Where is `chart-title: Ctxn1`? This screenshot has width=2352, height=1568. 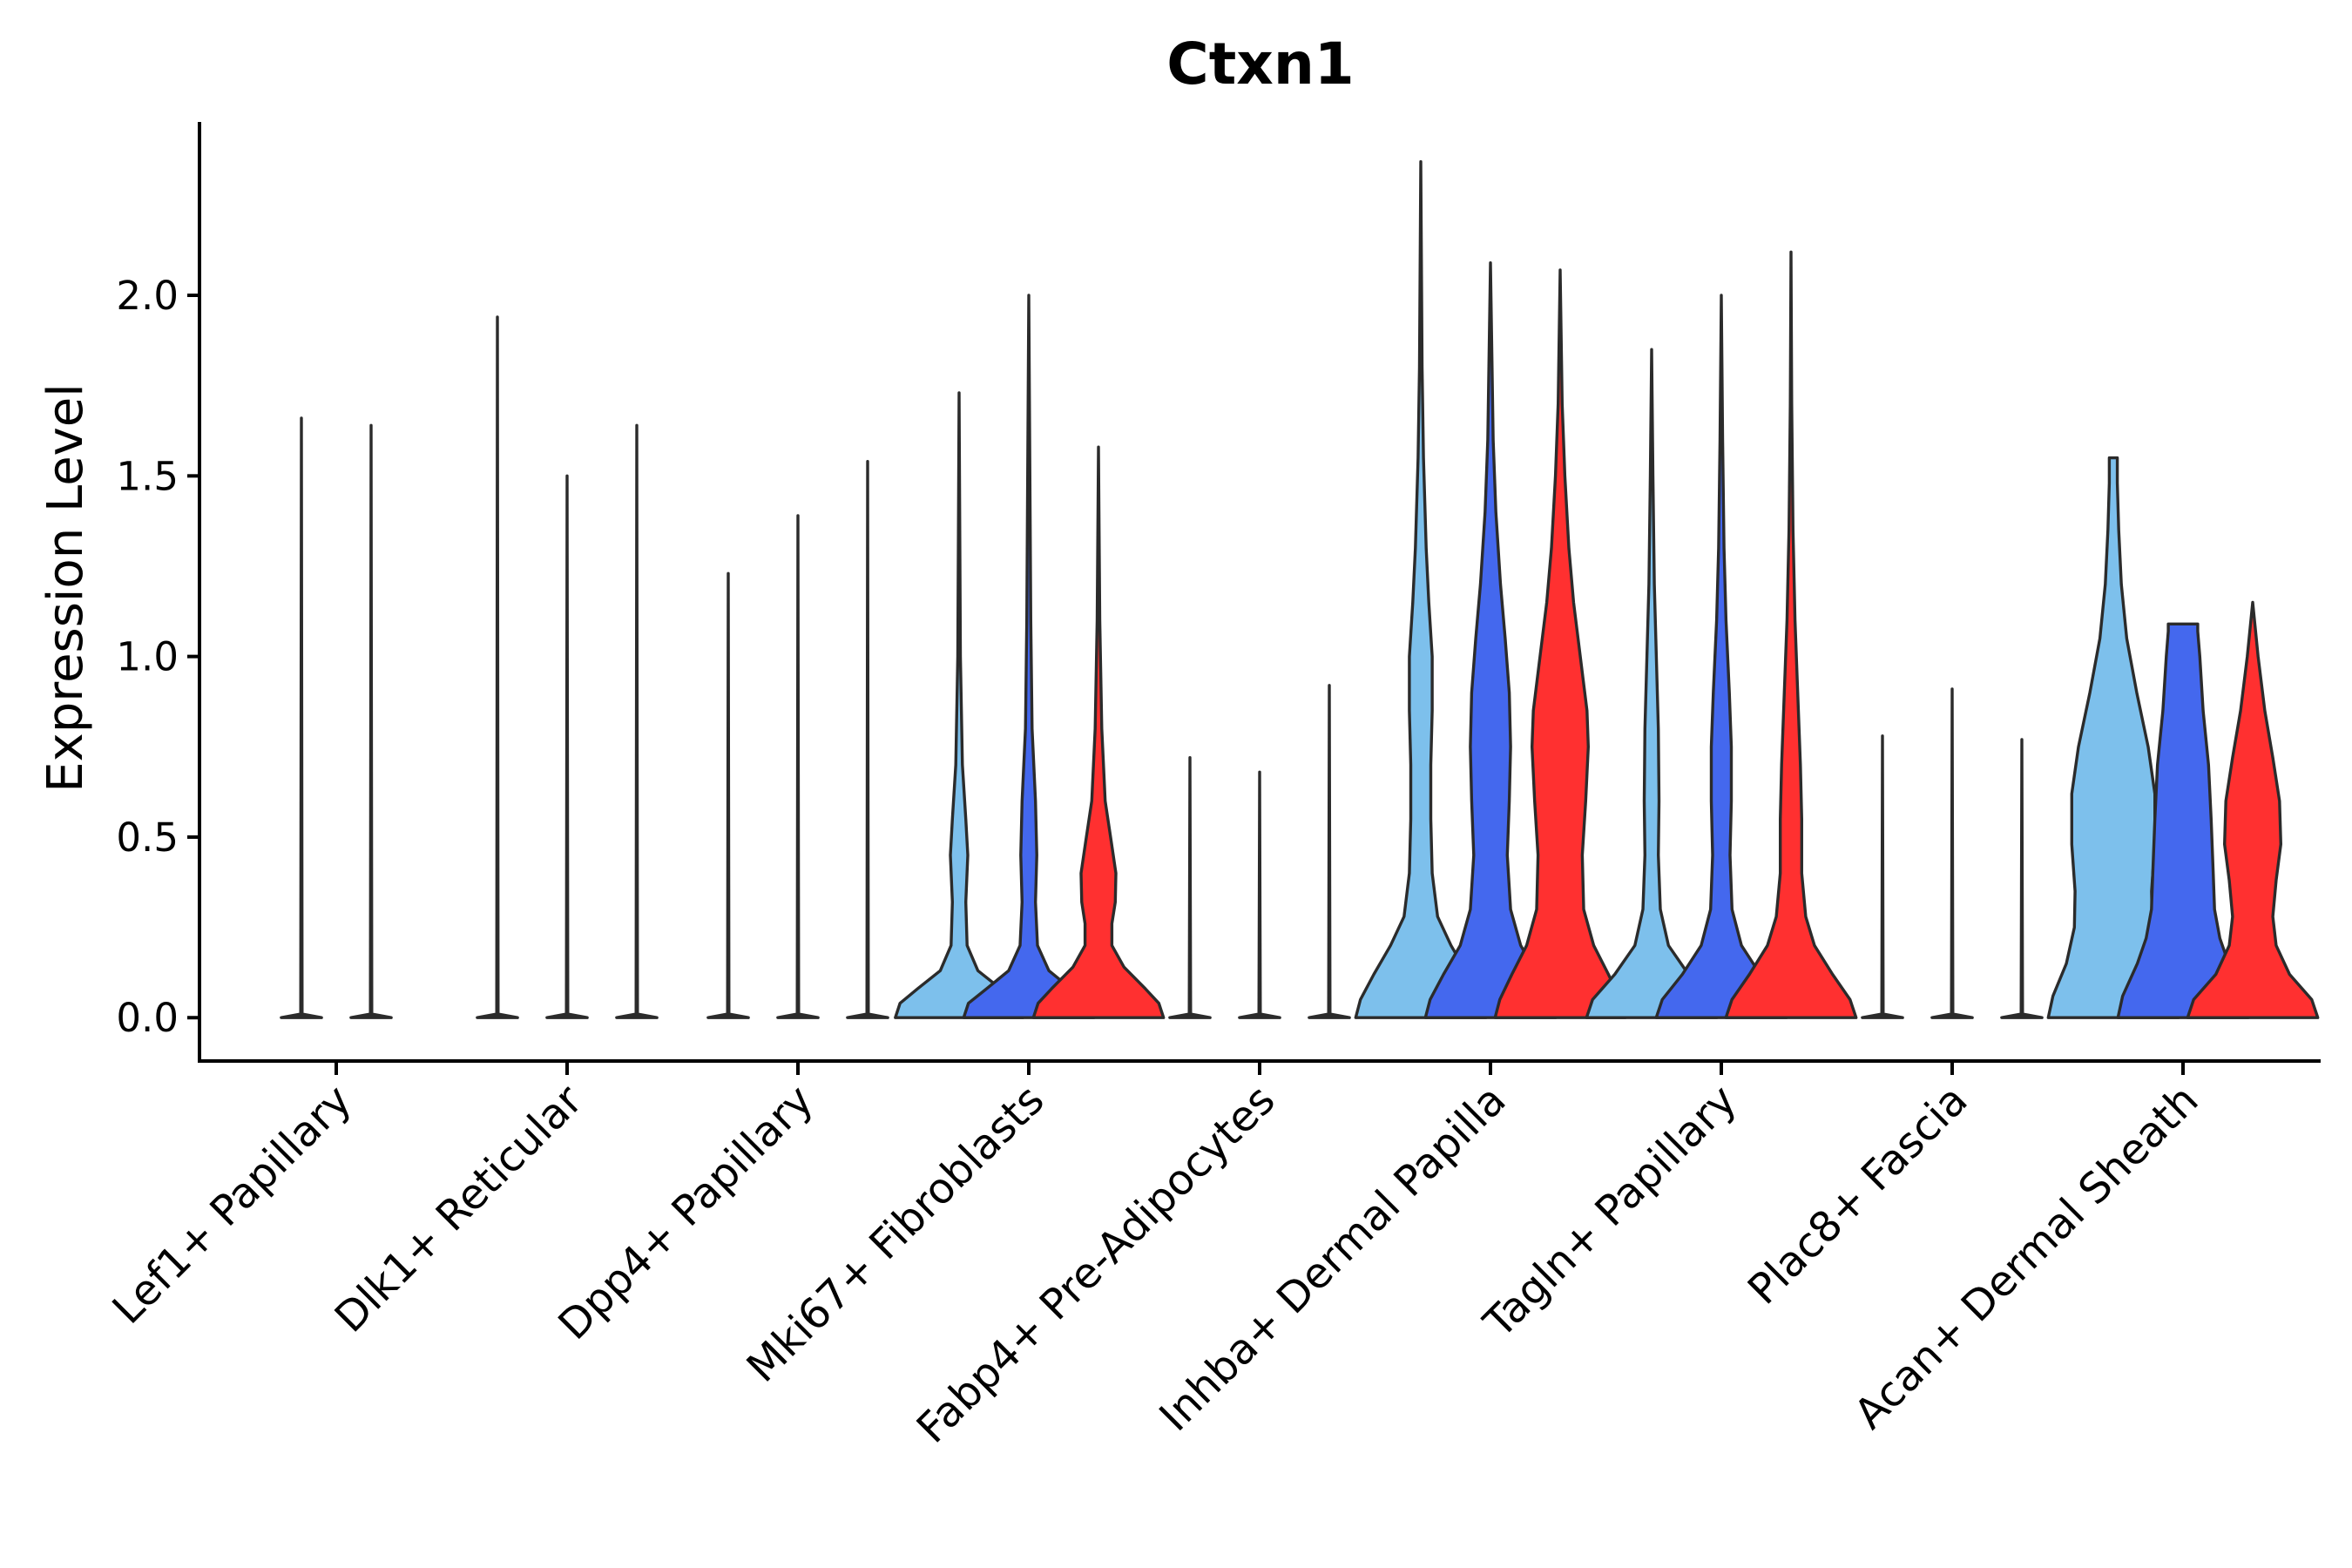
chart-title: Ctxn1 is located at coordinates (1260, 64).